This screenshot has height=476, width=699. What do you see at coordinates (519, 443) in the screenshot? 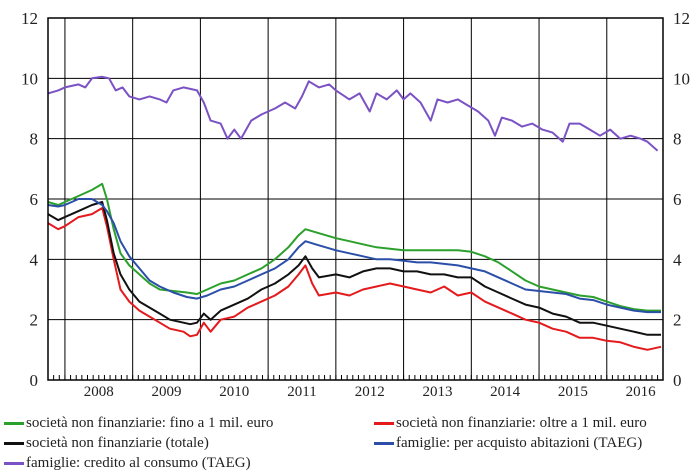
I see `legend-label: famiglie: per acquisto abitazioni (TAEG)` at bounding box center [519, 443].